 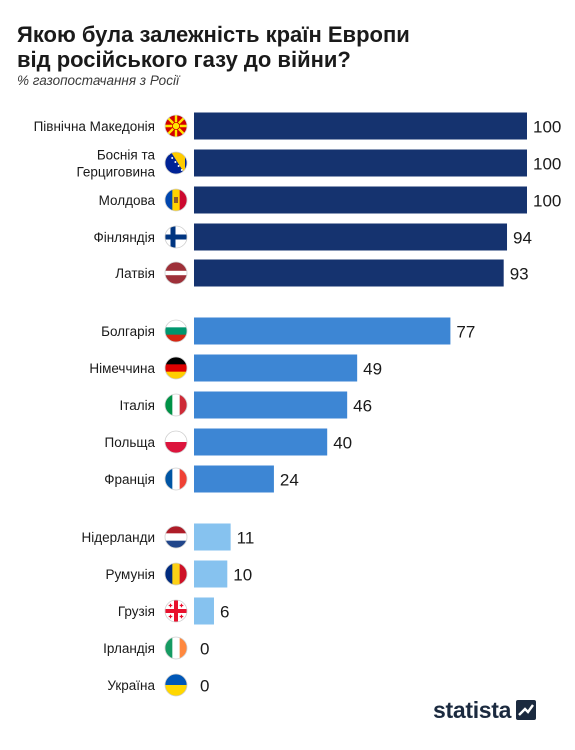 I want to click on value-label: 77, so click(x=465, y=332).